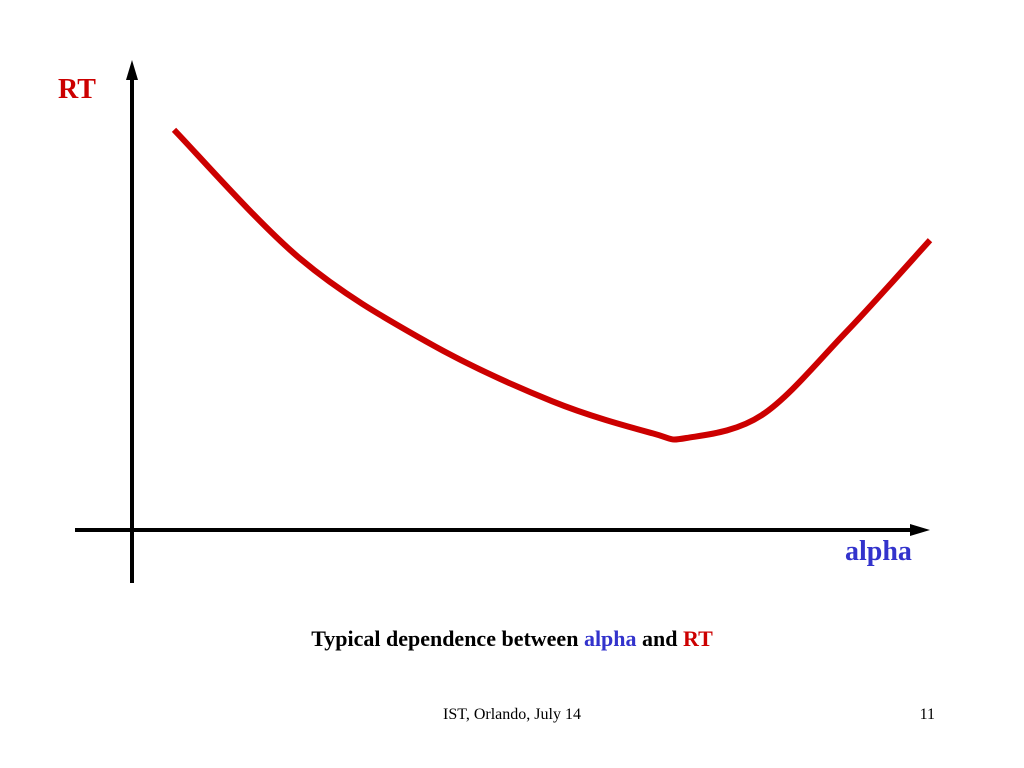 The height and width of the screenshot is (768, 1024). Describe the element at coordinates (610, 638) in the screenshot. I see `caption-alpha: alpha` at that location.